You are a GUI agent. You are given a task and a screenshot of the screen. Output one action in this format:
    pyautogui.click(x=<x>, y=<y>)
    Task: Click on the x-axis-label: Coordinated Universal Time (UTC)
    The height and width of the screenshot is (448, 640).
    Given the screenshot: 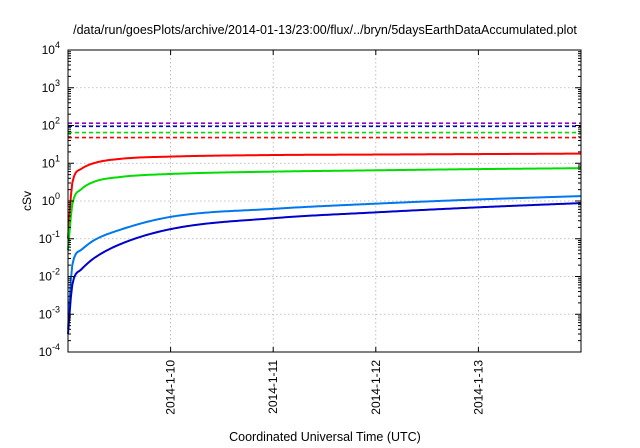 What is the action you would take?
    pyautogui.click(x=325, y=437)
    